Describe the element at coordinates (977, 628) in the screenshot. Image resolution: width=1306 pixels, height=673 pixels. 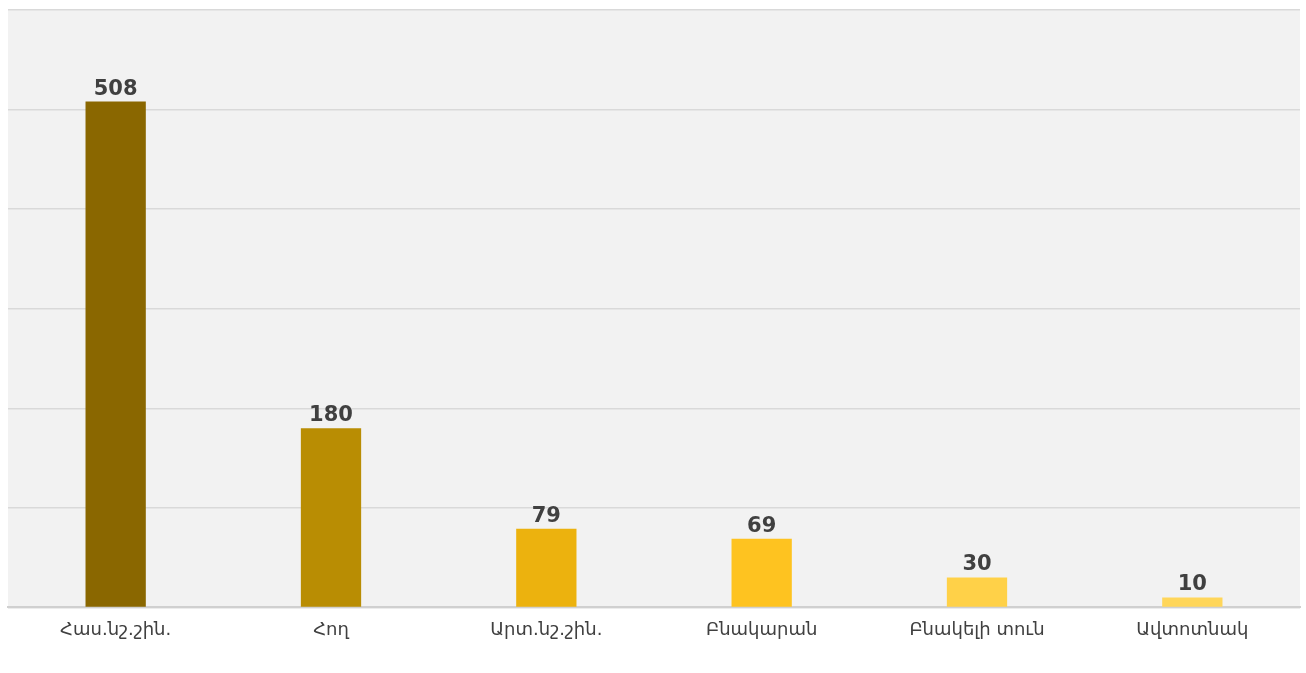
I see `x-tick-label: Բնակելի տուն` at that location.